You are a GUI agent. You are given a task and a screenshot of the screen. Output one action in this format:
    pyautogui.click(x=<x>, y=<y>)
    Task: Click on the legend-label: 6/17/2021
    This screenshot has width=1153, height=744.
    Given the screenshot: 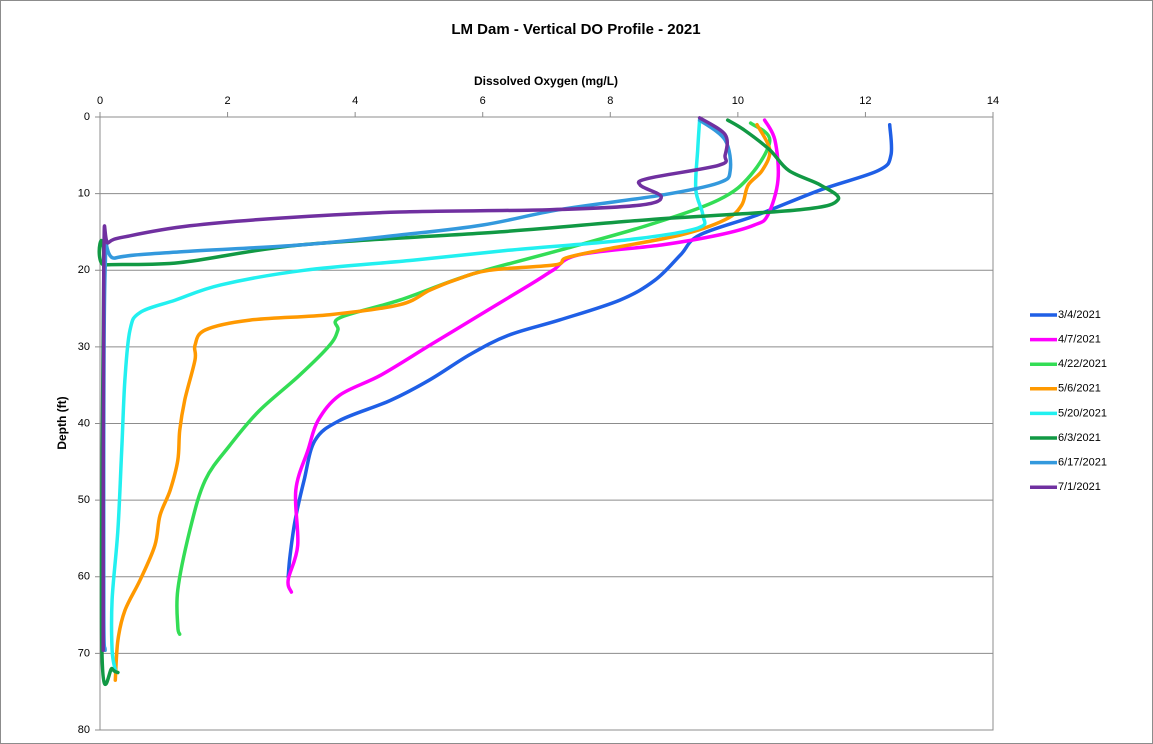 What is the action you would take?
    pyautogui.click(x=1082, y=463)
    